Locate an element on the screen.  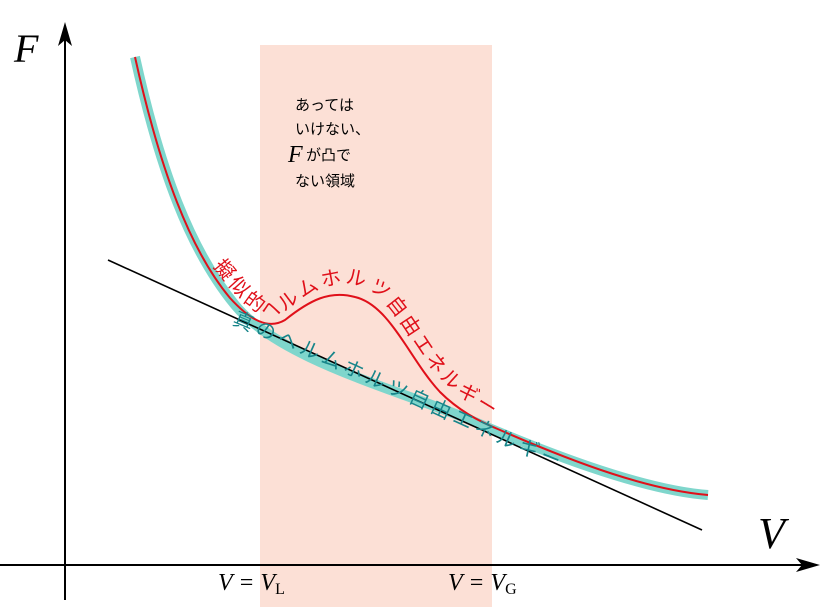
y-axis-label: F is located at coordinates (26, 48).